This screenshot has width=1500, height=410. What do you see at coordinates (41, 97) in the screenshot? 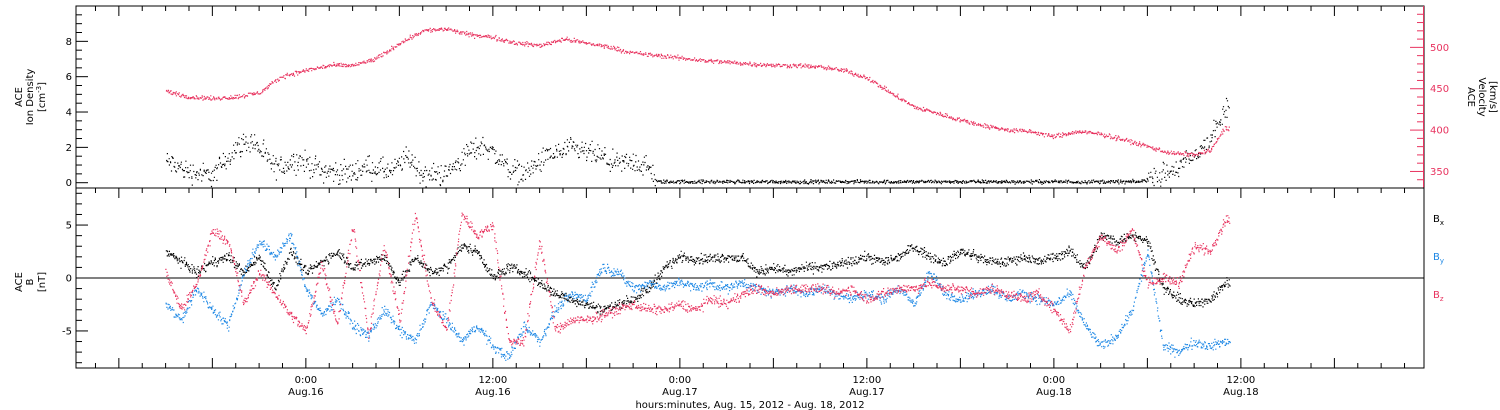
I see `top-left-unit: [cm-3]` at bounding box center [41, 97].